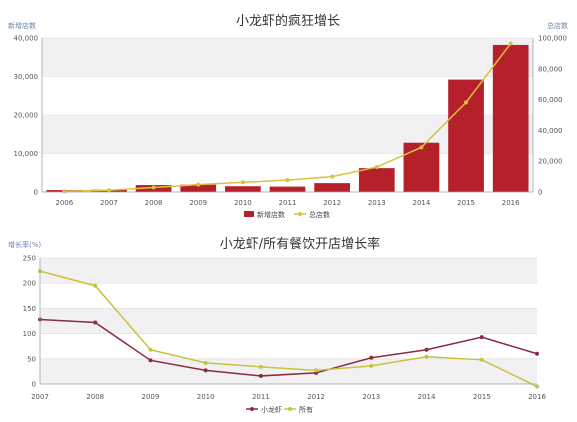 This screenshot has width=577, height=422. What do you see at coordinates (34, 385) in the screenshot?
I see `y-tick-label: 0` at bounding box center [34, 385].